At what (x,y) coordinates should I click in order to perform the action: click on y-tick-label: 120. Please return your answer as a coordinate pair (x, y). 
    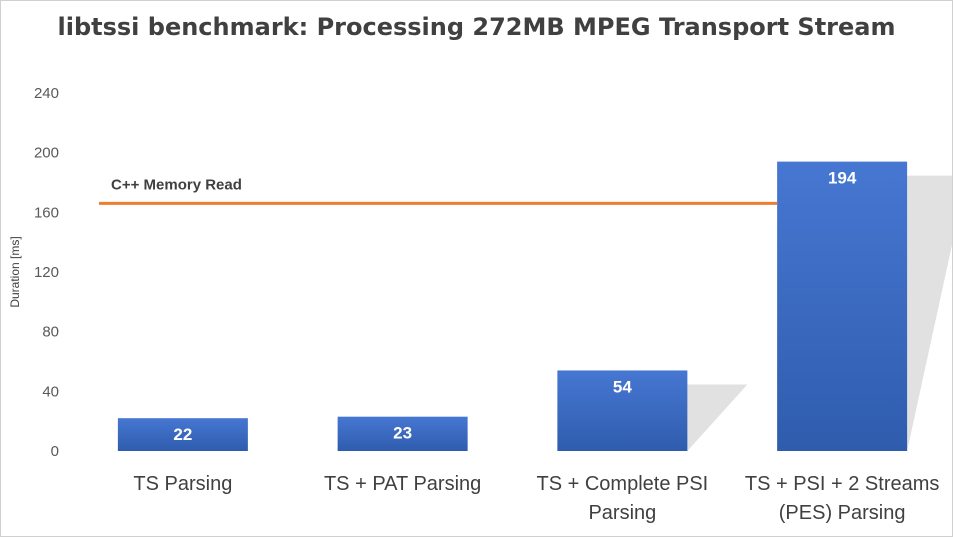
    Looking at the image, I should click on (46, 272).